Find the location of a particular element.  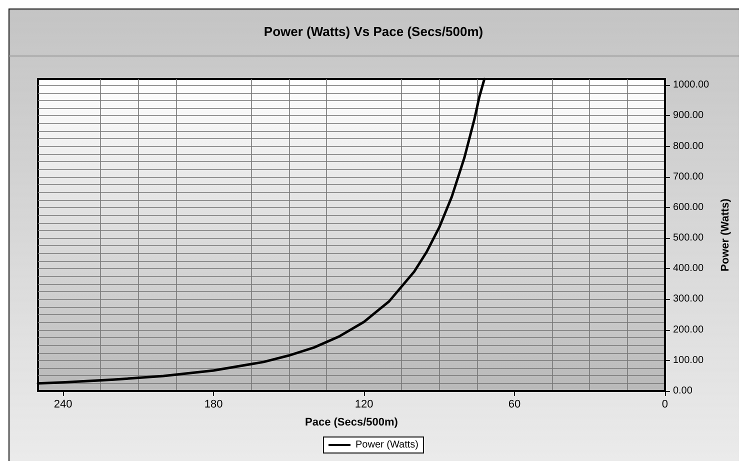

y-tick-label: 100.00 is located at coordinates (688, 360).